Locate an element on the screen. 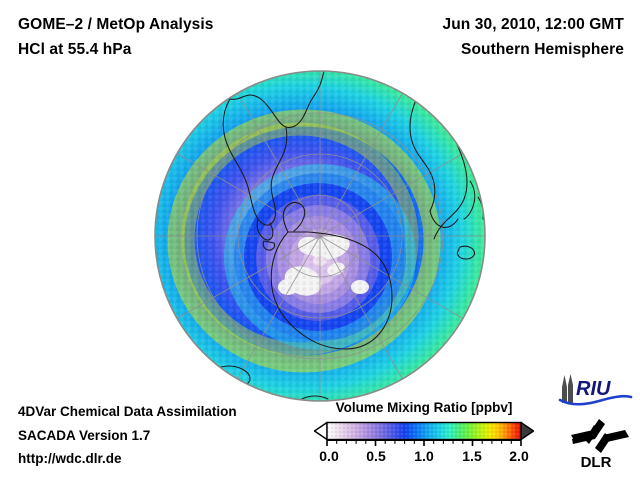  colorbar-graphic is located at coordinates (424, 434).